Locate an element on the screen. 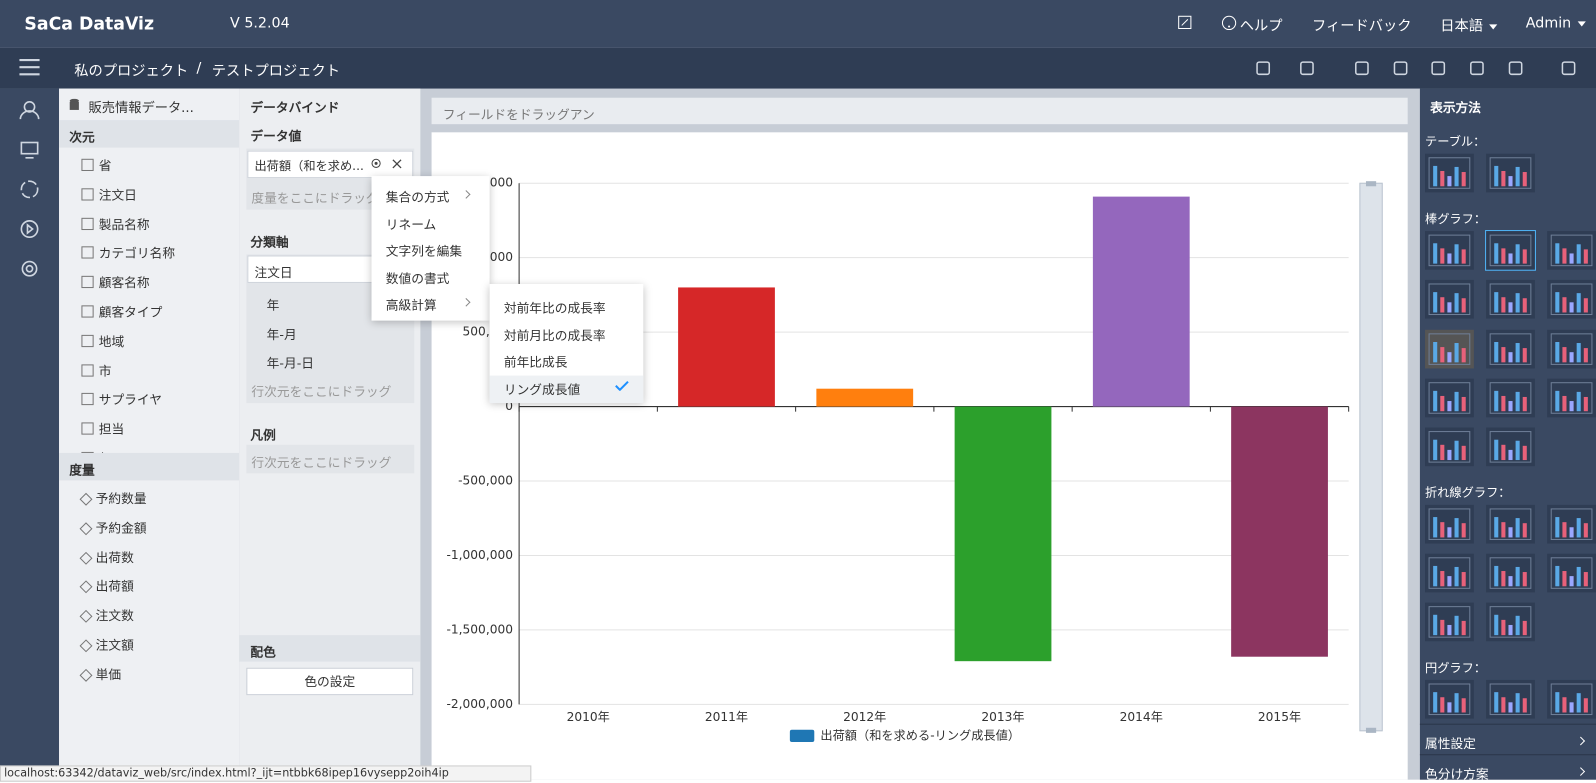 Image resolution: width=1596 pixels, height=783 pixels. category-option: 年-月-日 is located at coordinates (290, 363).